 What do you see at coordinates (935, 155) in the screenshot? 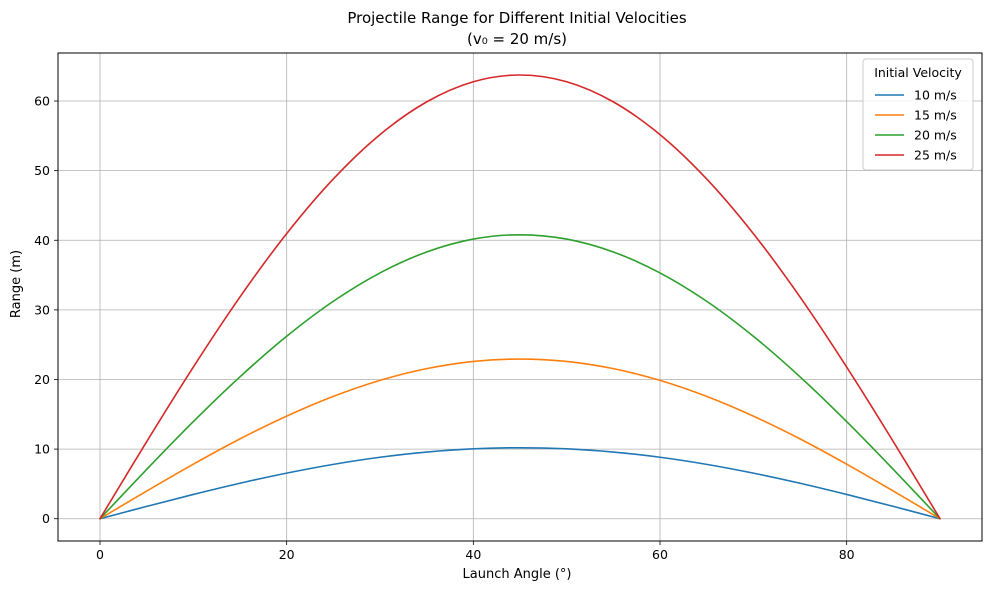
I see `legend-label: 25 m/s` at bounding box center [935, 155].